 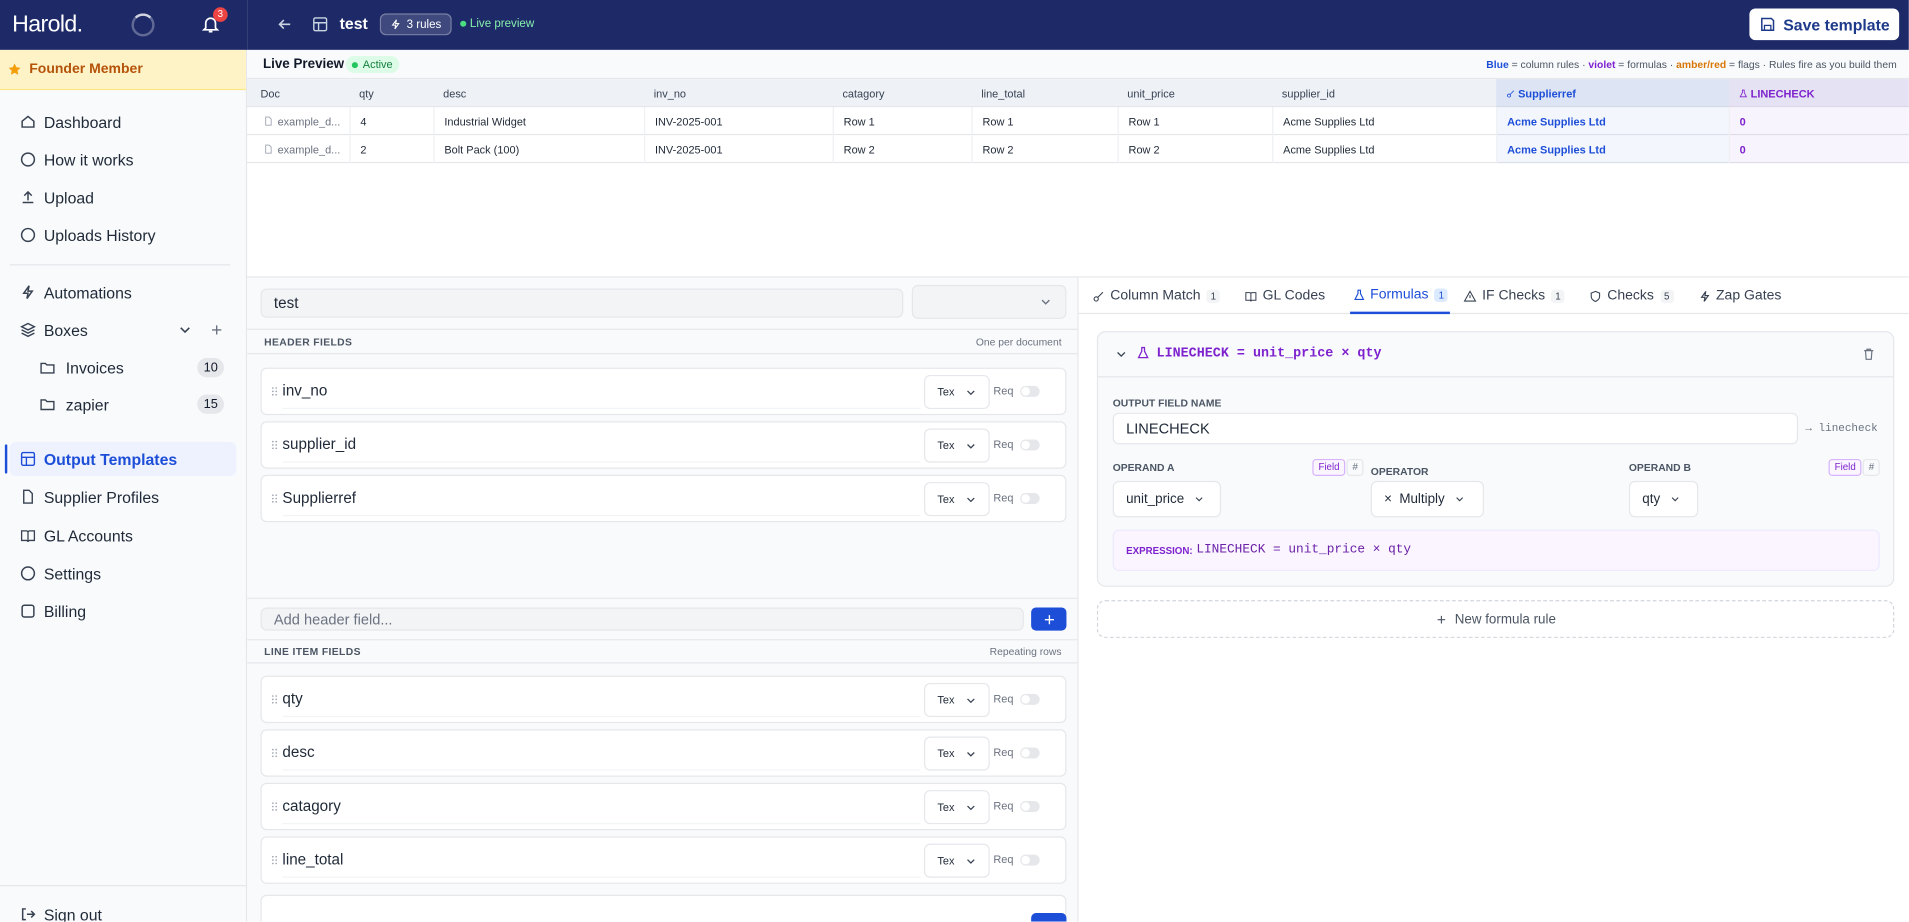 I want to click on nav-item: Upload, so click(x=123, y=197).